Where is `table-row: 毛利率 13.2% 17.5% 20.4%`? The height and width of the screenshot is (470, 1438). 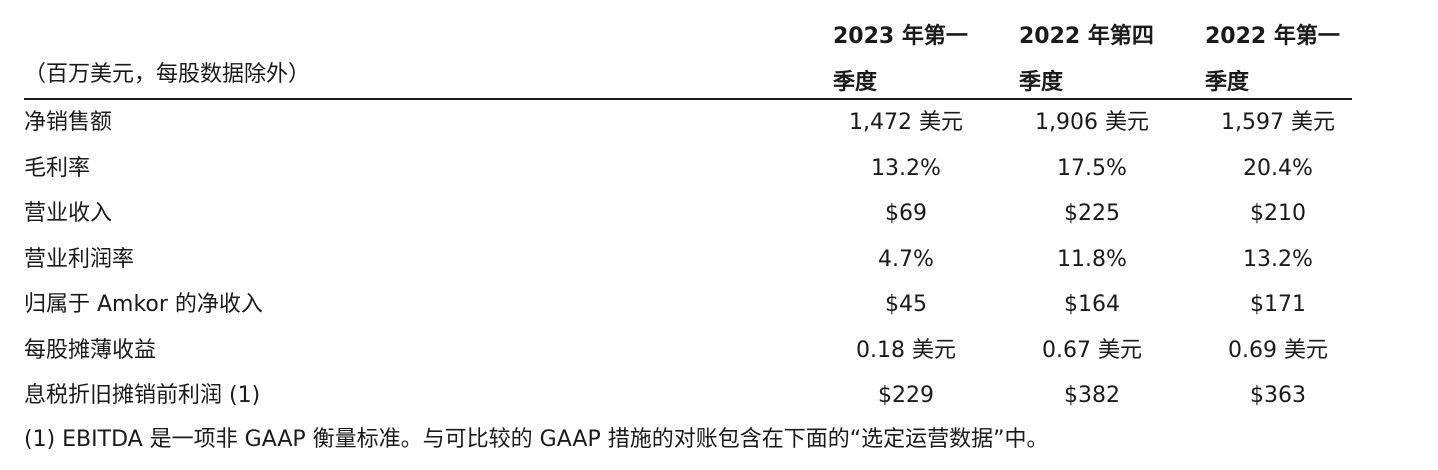
table-row: 毛利率 13.2% 17.5% 20.4% is located at coordinates (688, 169).